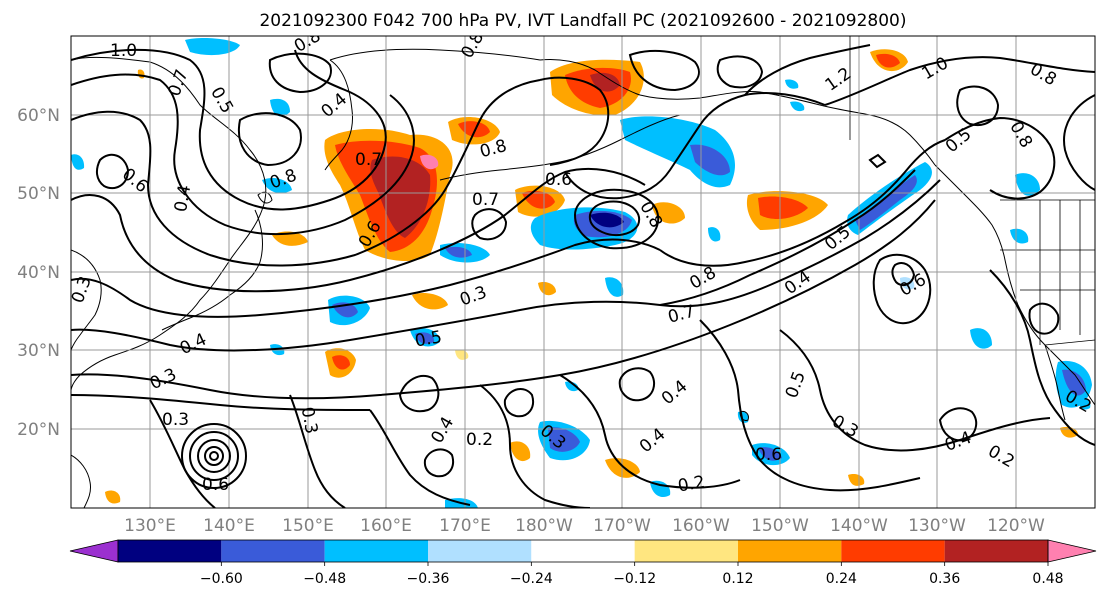 The image size is (1105, 601). Describe the element at coordinates (38, 430) in the screenshot. I see `lat-label: 20°N` at that location.